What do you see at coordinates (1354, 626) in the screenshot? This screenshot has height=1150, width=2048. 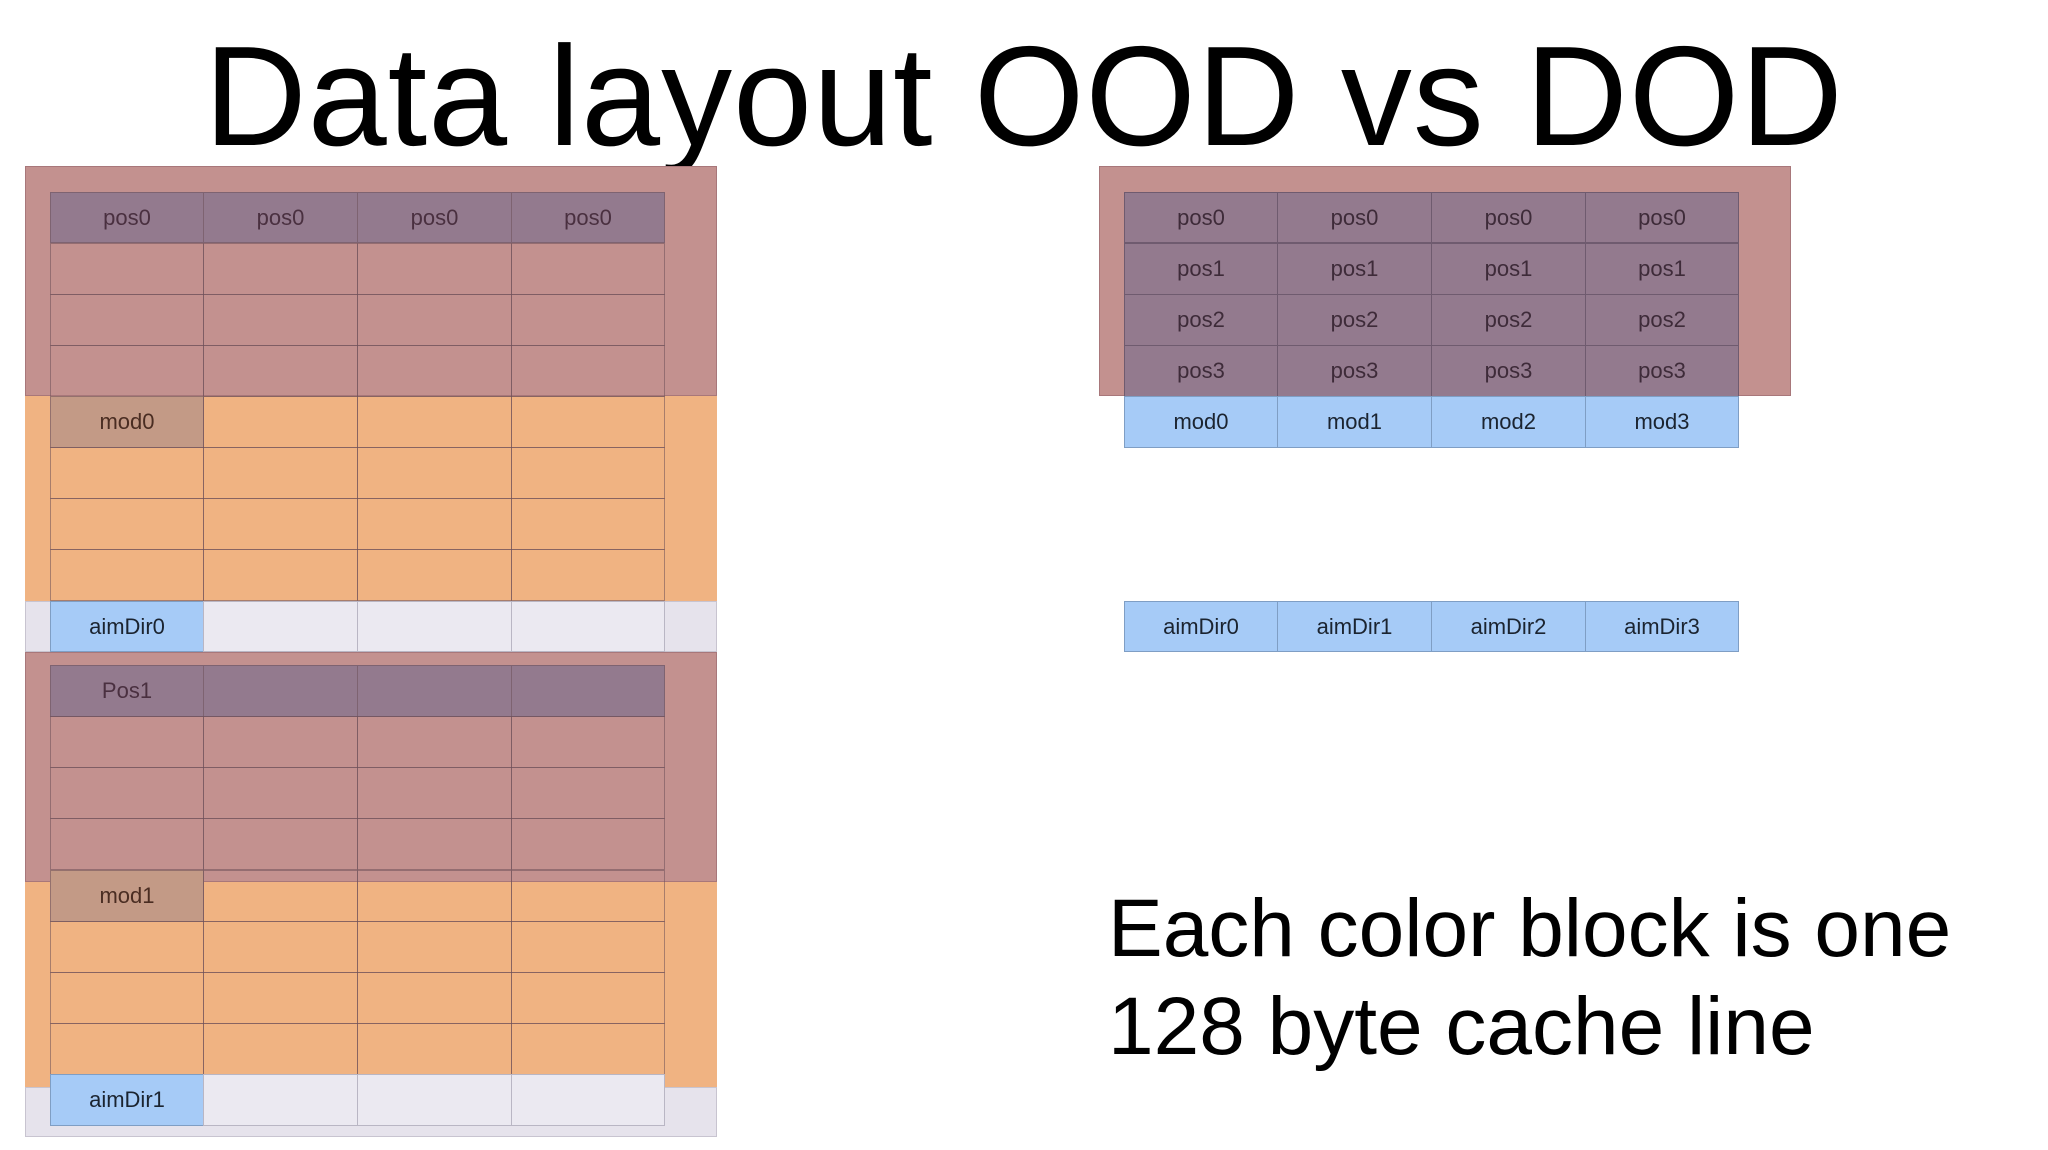 I see `dod-aim-cell: aimDir1` at bounding box center [1354, 626].